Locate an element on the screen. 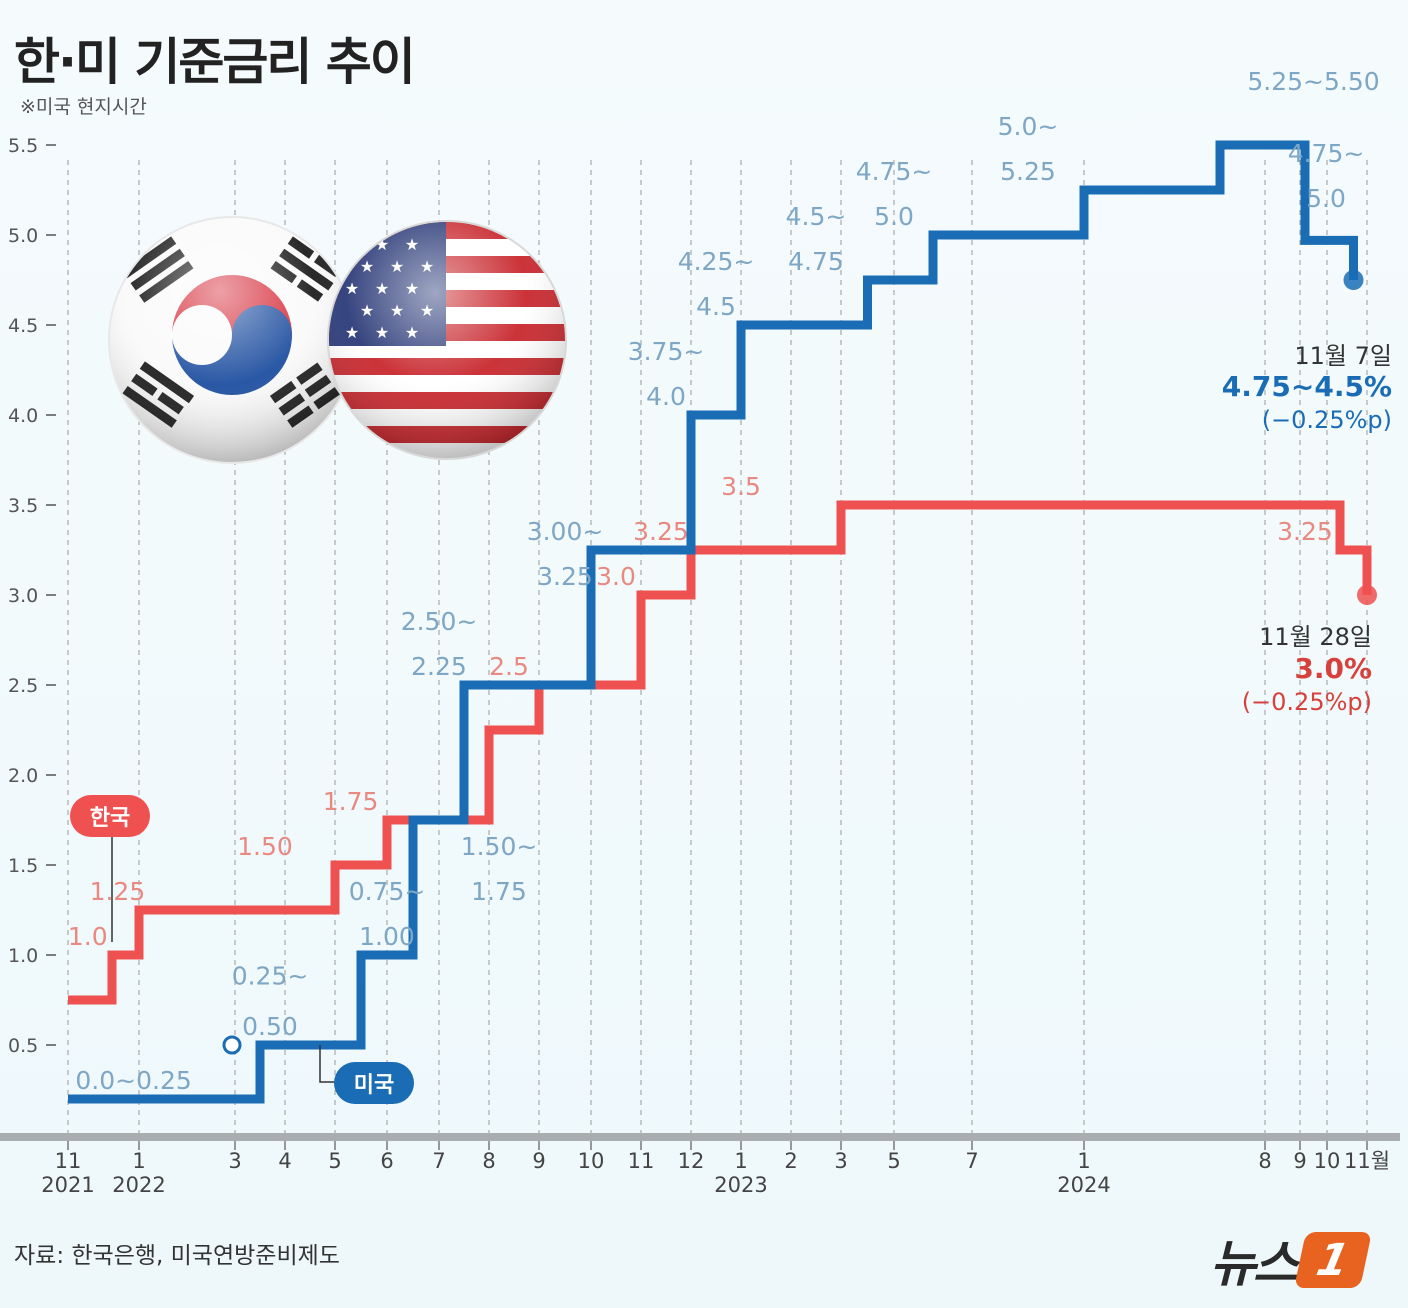  page-title: 한·미 기준금리 추이 is located at coordinates (215, 62).